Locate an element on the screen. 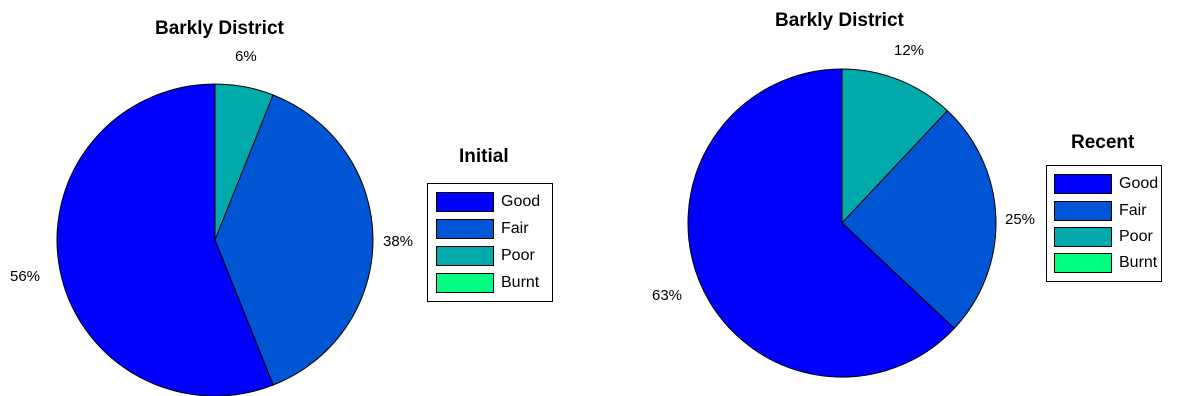 This screenshot has width=1177, height=396. pct-label-poor: 12% is located at coordinates (909, 50).